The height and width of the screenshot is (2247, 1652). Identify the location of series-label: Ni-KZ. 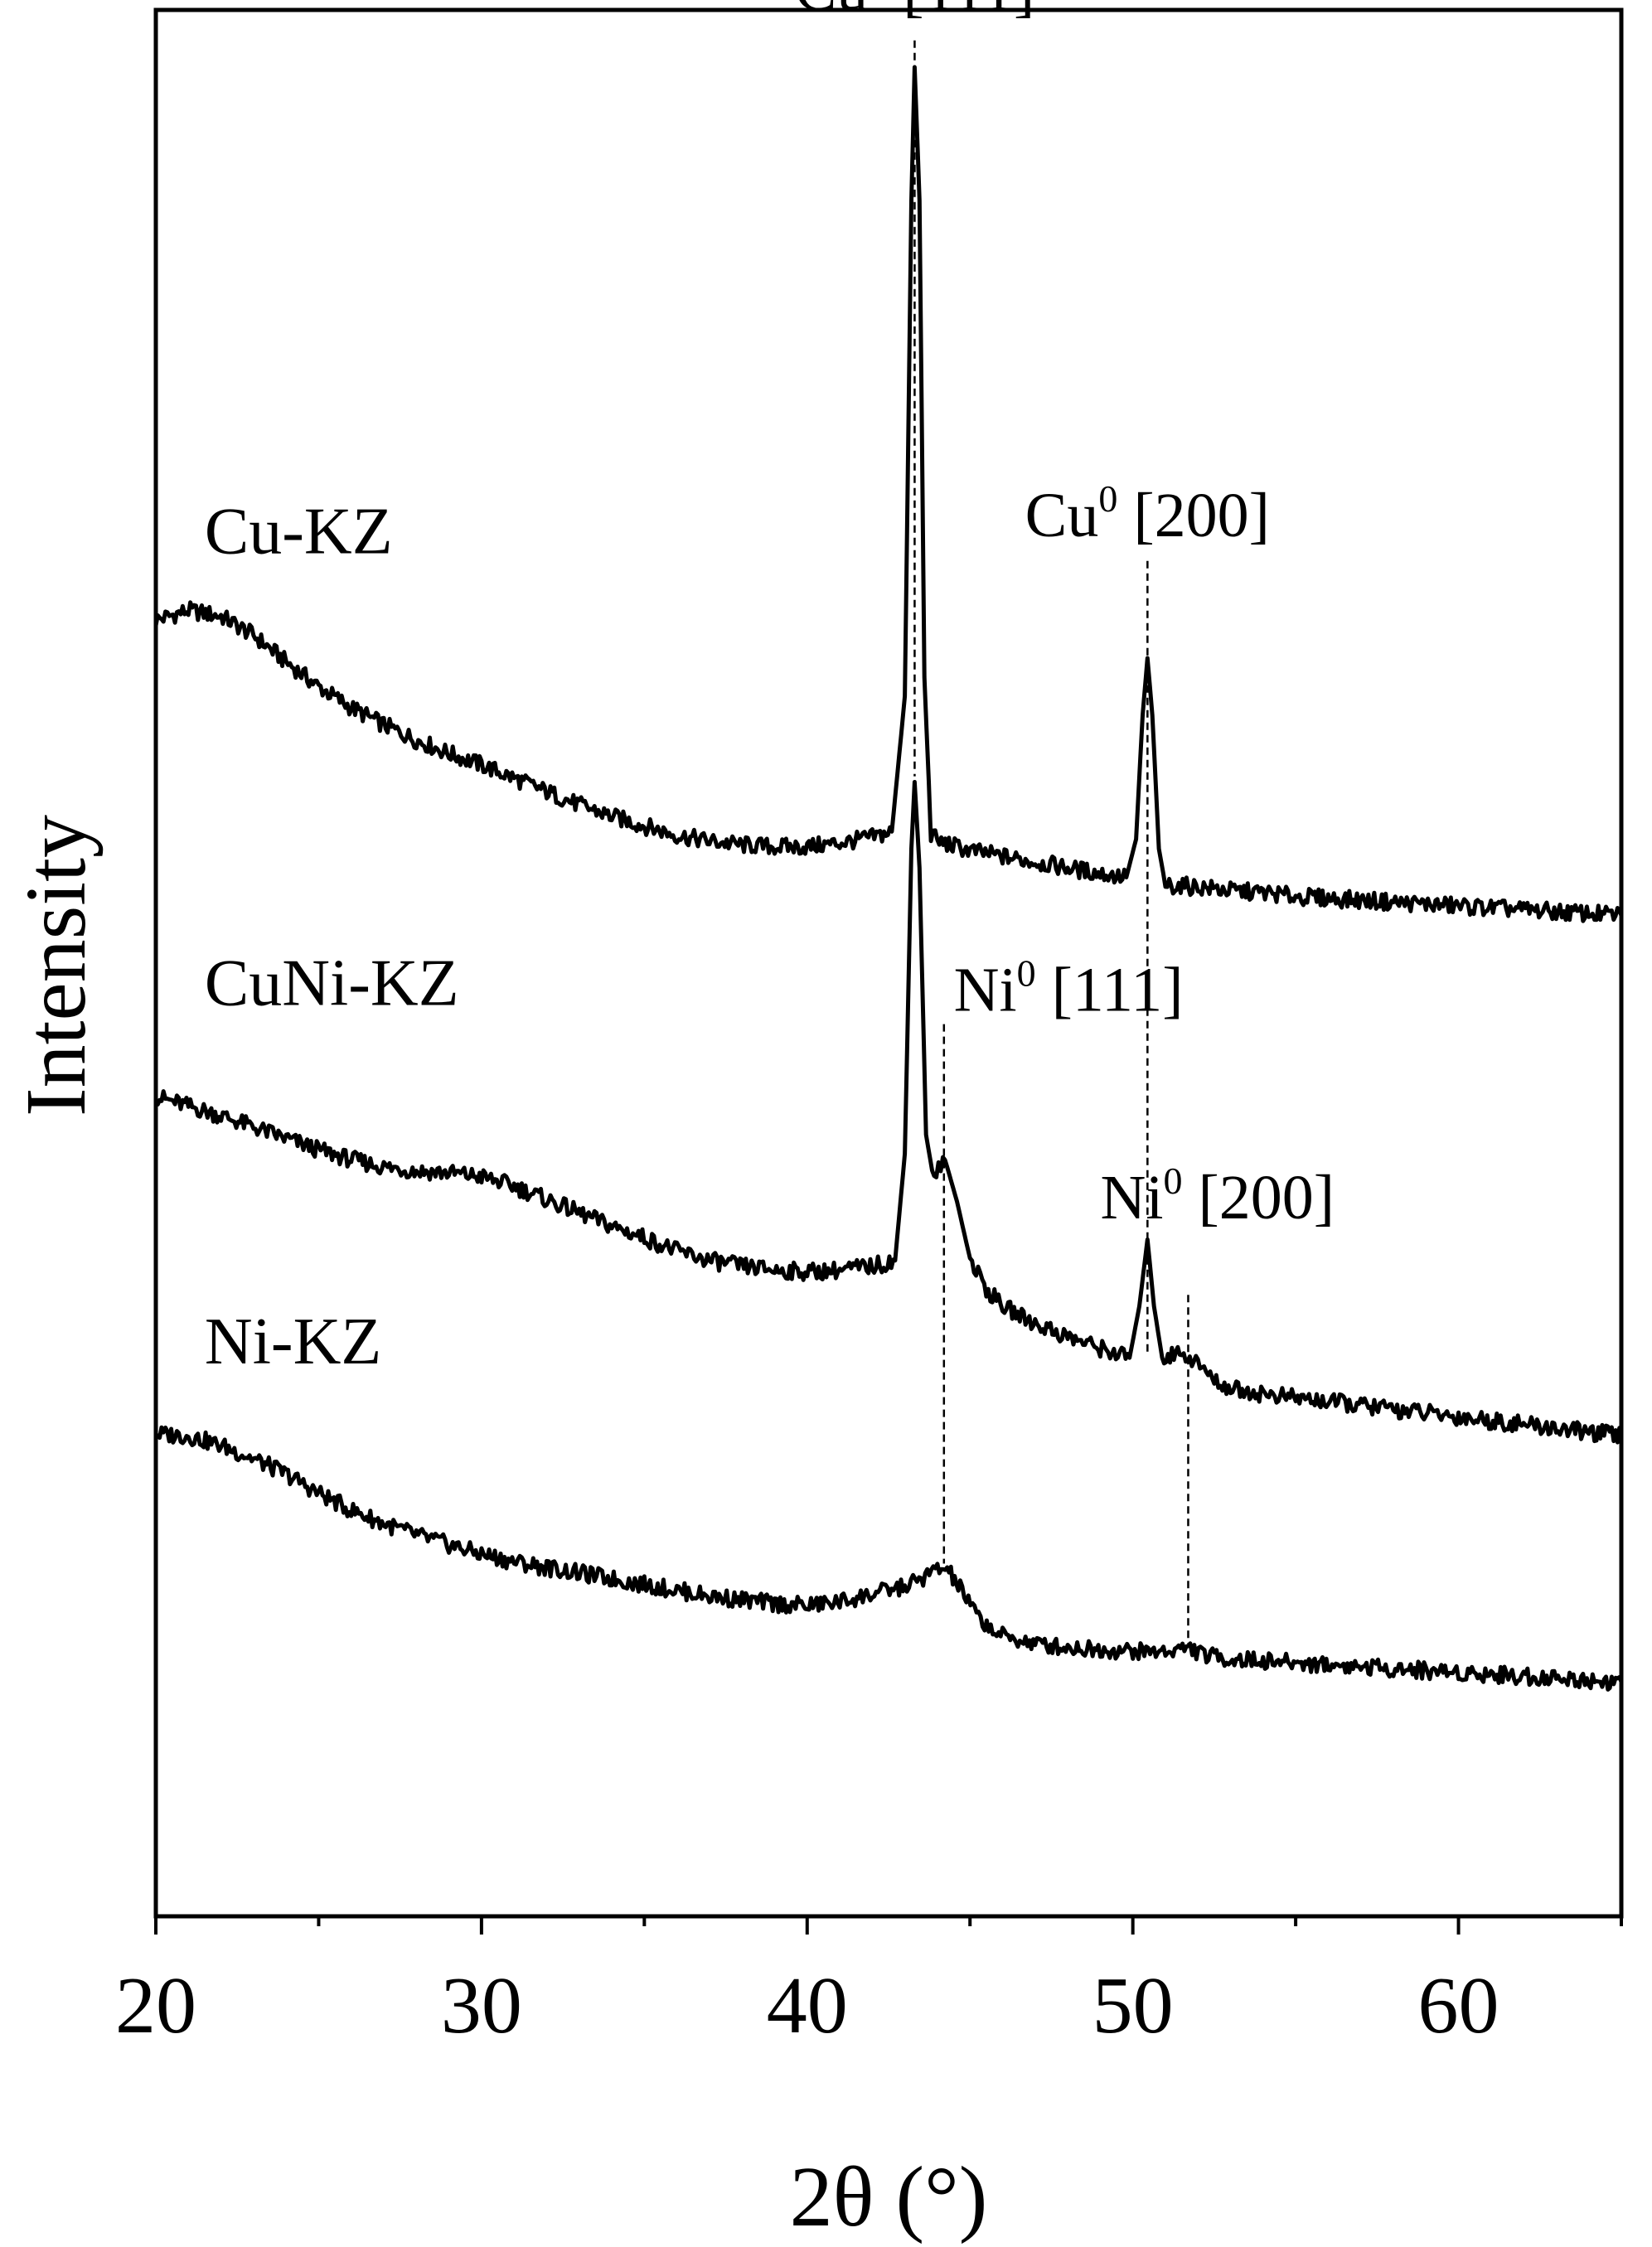
(293, 1341).